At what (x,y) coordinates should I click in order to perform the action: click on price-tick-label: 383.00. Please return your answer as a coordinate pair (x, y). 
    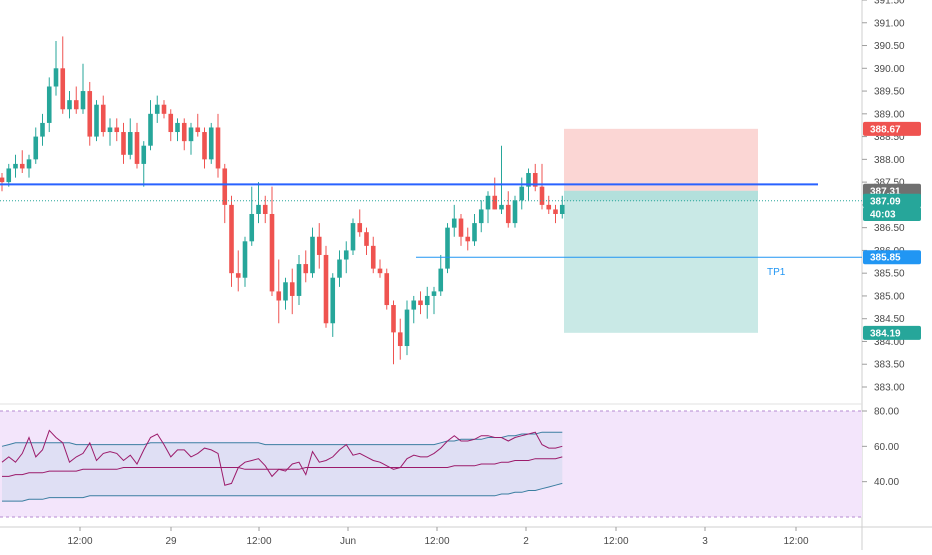
    Looking at the image, I should click on (889, 388).